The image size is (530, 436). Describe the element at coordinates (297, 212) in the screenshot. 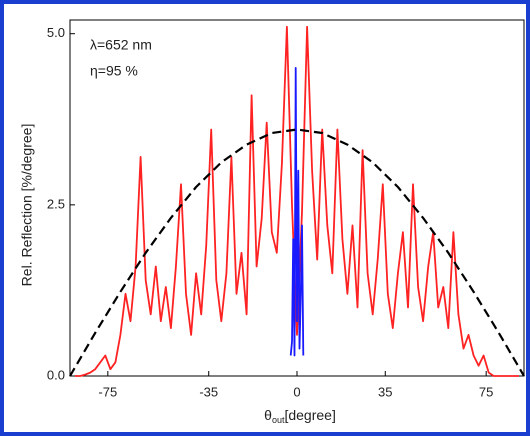

I see `data-line` at that location.